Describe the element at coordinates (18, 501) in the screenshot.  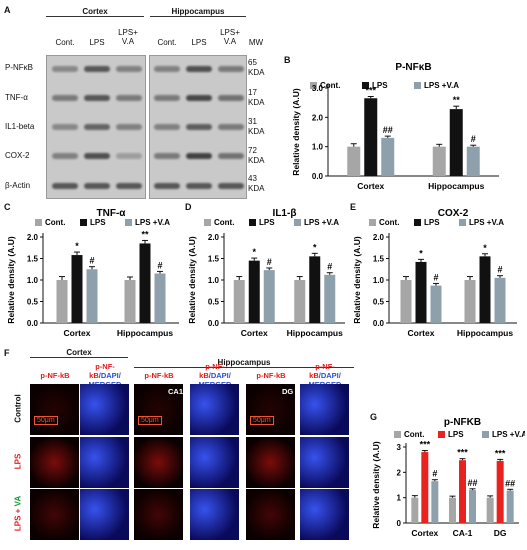
I see `micro-row-label-va: VA` at that location.